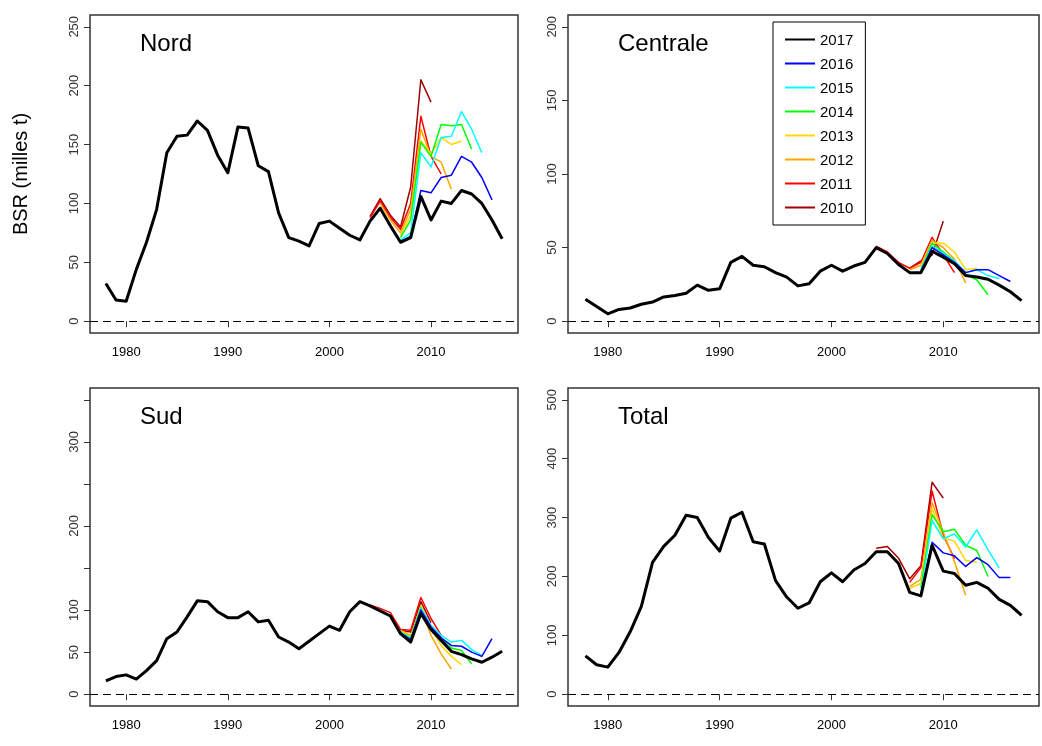 The image size is (1042, 746). Describe the element at coordinates (551, 399) in the screenshot. I see `y-tick-label: 500` at that location.